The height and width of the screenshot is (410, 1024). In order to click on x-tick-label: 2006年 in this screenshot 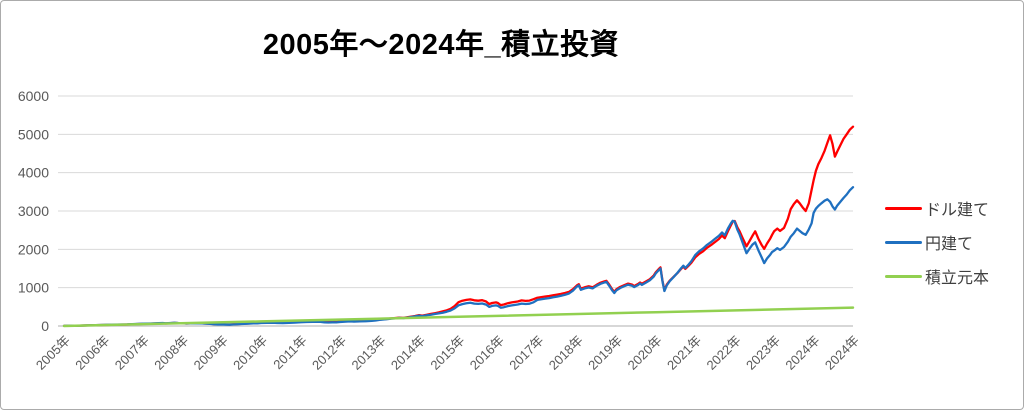, I will do `click(92, 353)`.